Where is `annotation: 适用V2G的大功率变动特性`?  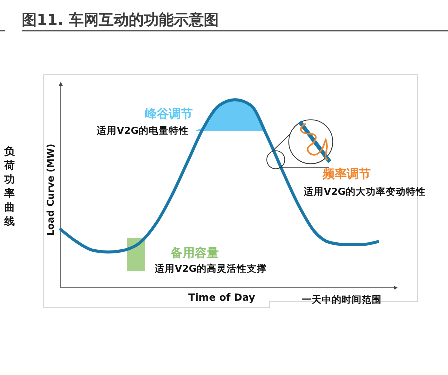
annotation: 适用V2G的大功率变动特性 is located at coordinates (364, 192).